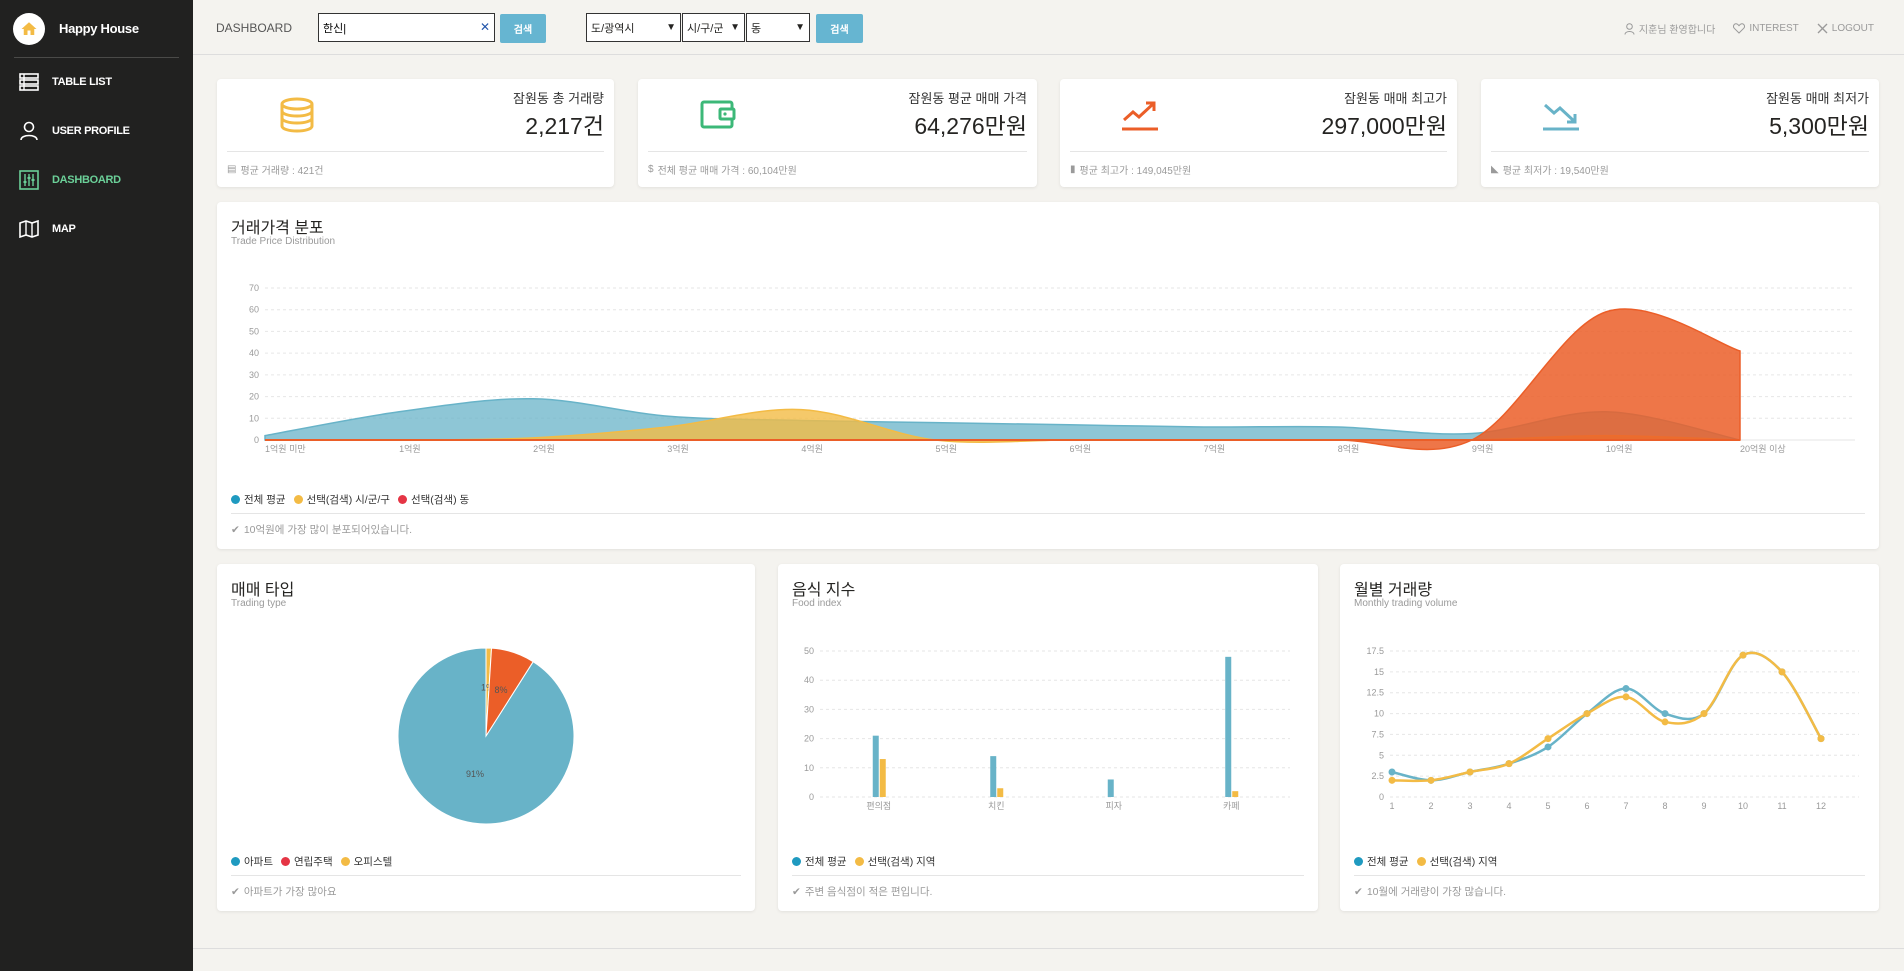  I want to click on dong-select-value: 동, so click(756, 28).